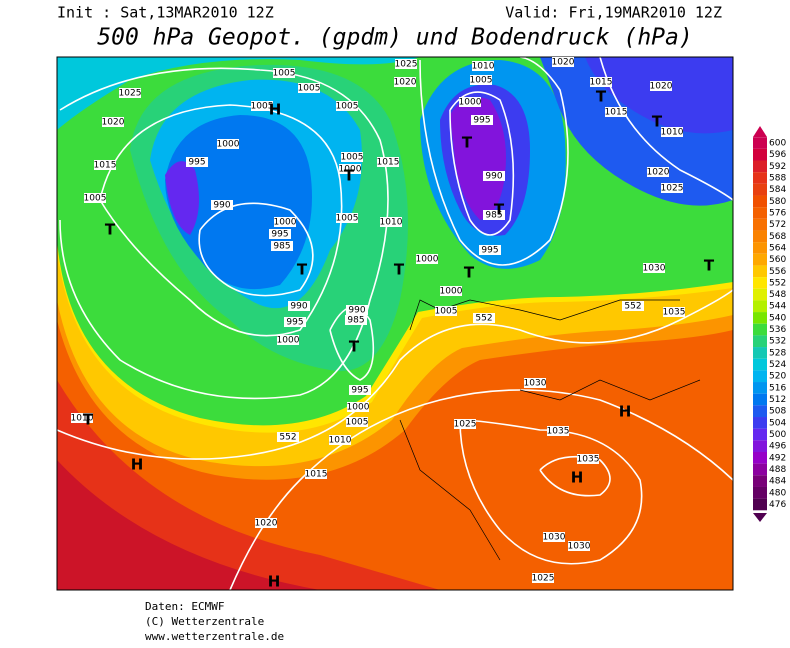  I want to click on colorbar-label: 564, so click(777, 248).